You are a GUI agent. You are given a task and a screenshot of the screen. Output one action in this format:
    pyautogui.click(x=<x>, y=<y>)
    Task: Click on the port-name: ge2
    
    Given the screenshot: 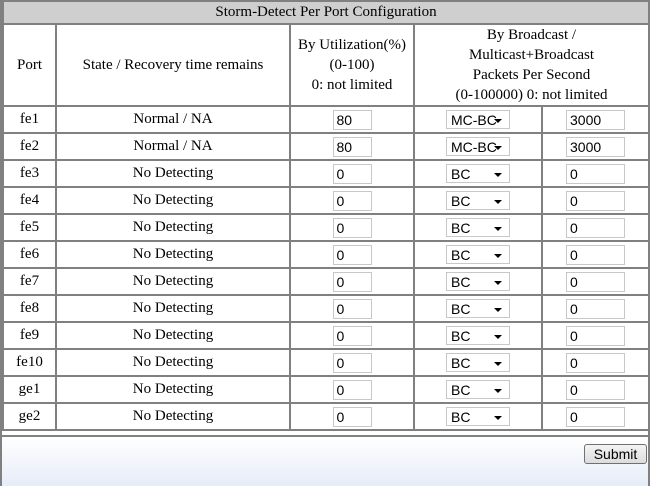 What is the action you would take?
    pyautogui.click(x=29, y=416)
    